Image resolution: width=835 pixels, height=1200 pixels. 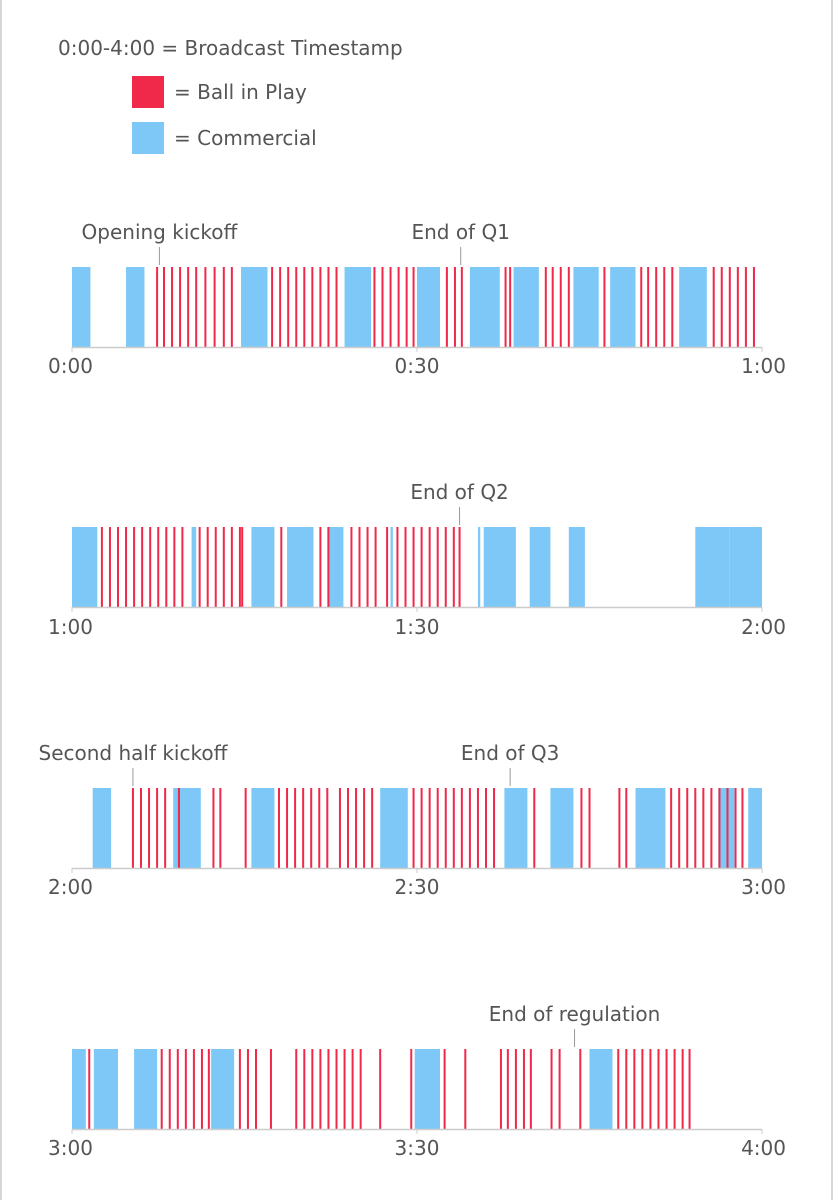 What do you see at coordinates (763, 627) in the screenshot?
I see `tick-label: 2:00` at bounding box center [763, 627].